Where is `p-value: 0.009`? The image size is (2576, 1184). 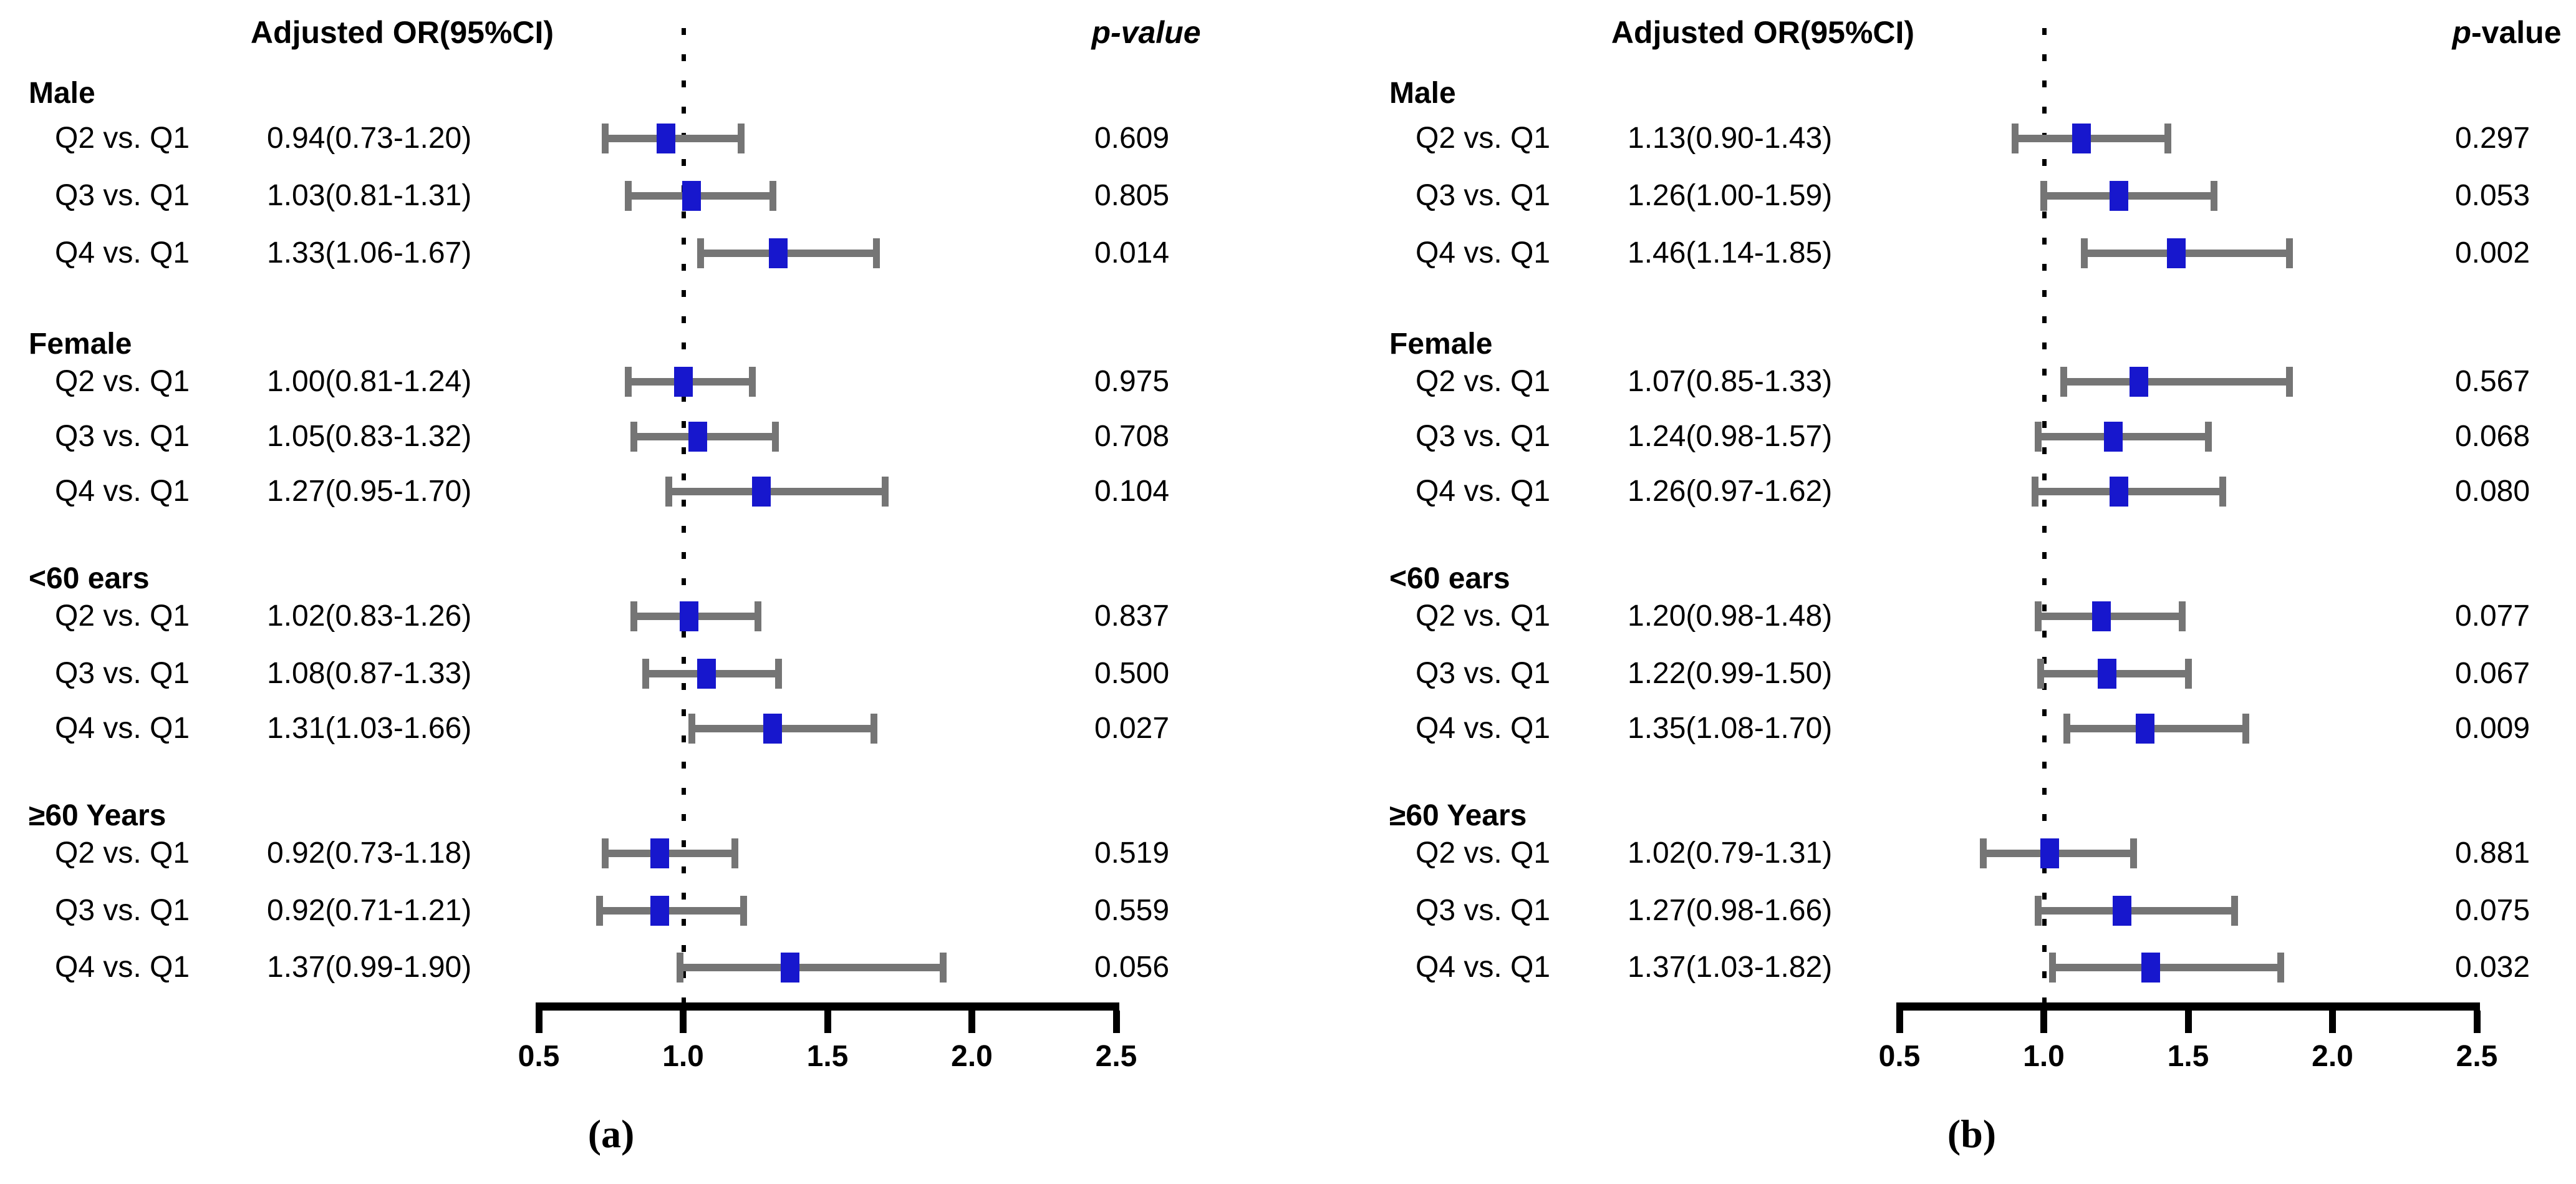 p-value: 0.009 is located at coordinates (2492, 728).